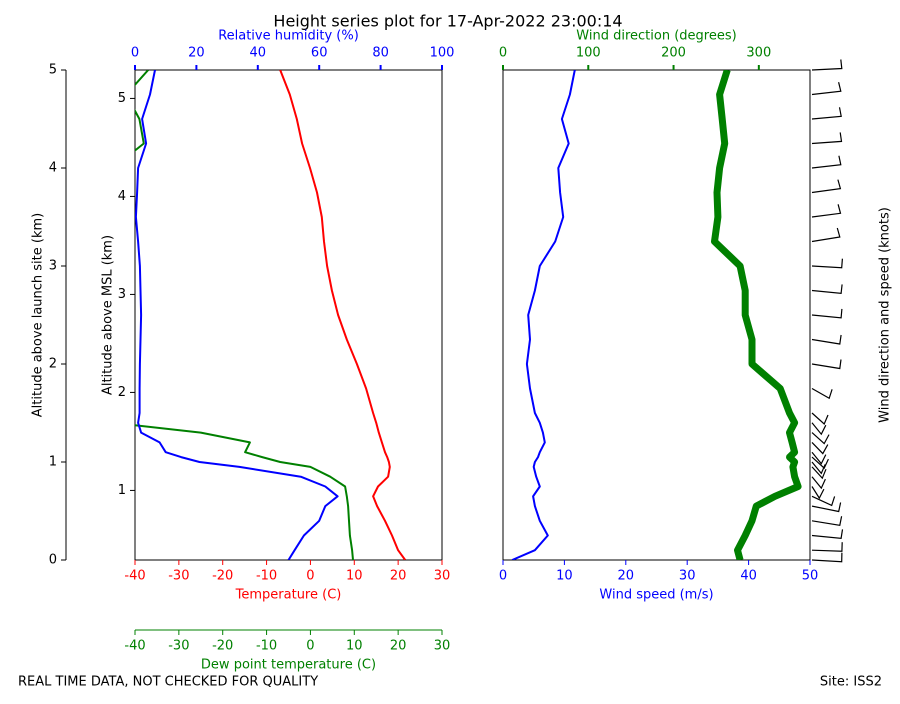 This screenshot has height=704, width=900. Describe the element at coordinates (758, 53) in the screenshot. I see `x-tick-label: 300` at that location.